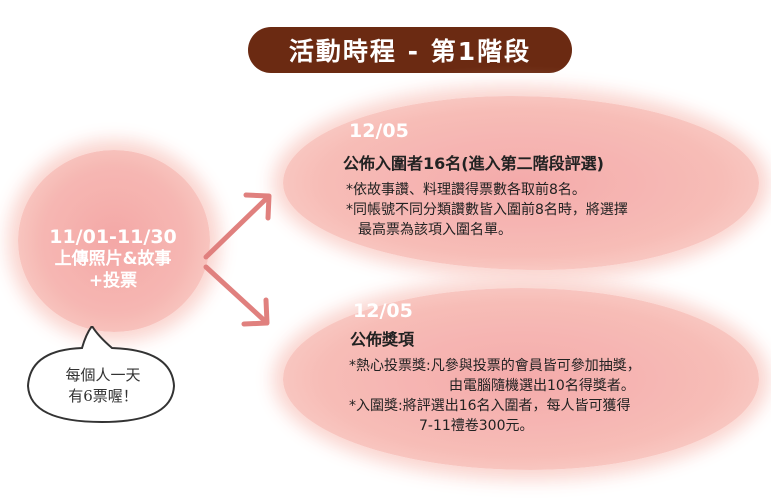  I want to click on phase1-text: 11/01-11/30 上傳照片&故事 +投票, so click(113, 259).